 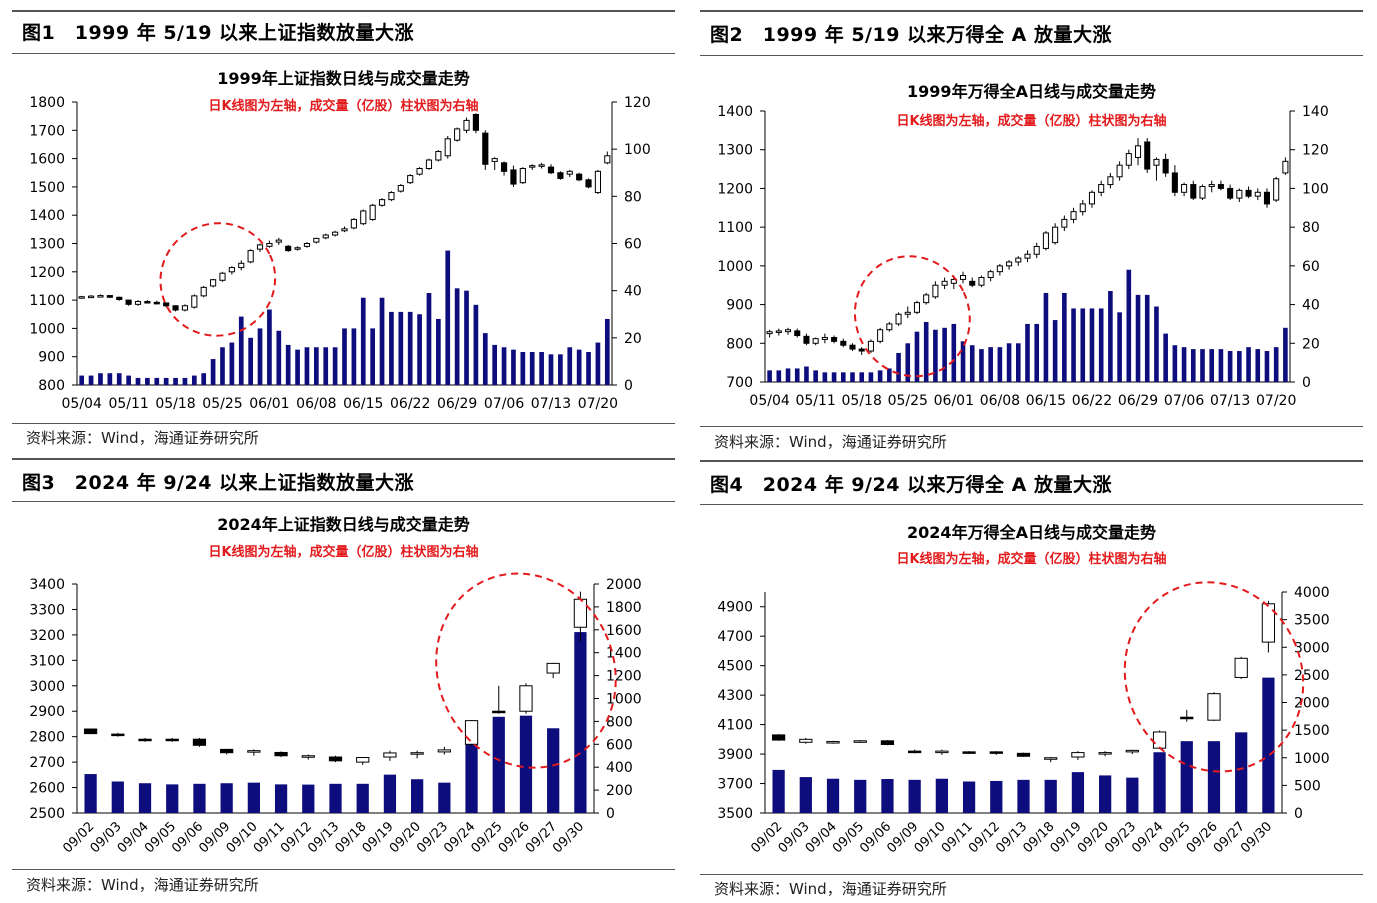 What do you see at coordinates (343, 459) in the screenshot?
I see `top-rule` at bounding box center [343, 459].